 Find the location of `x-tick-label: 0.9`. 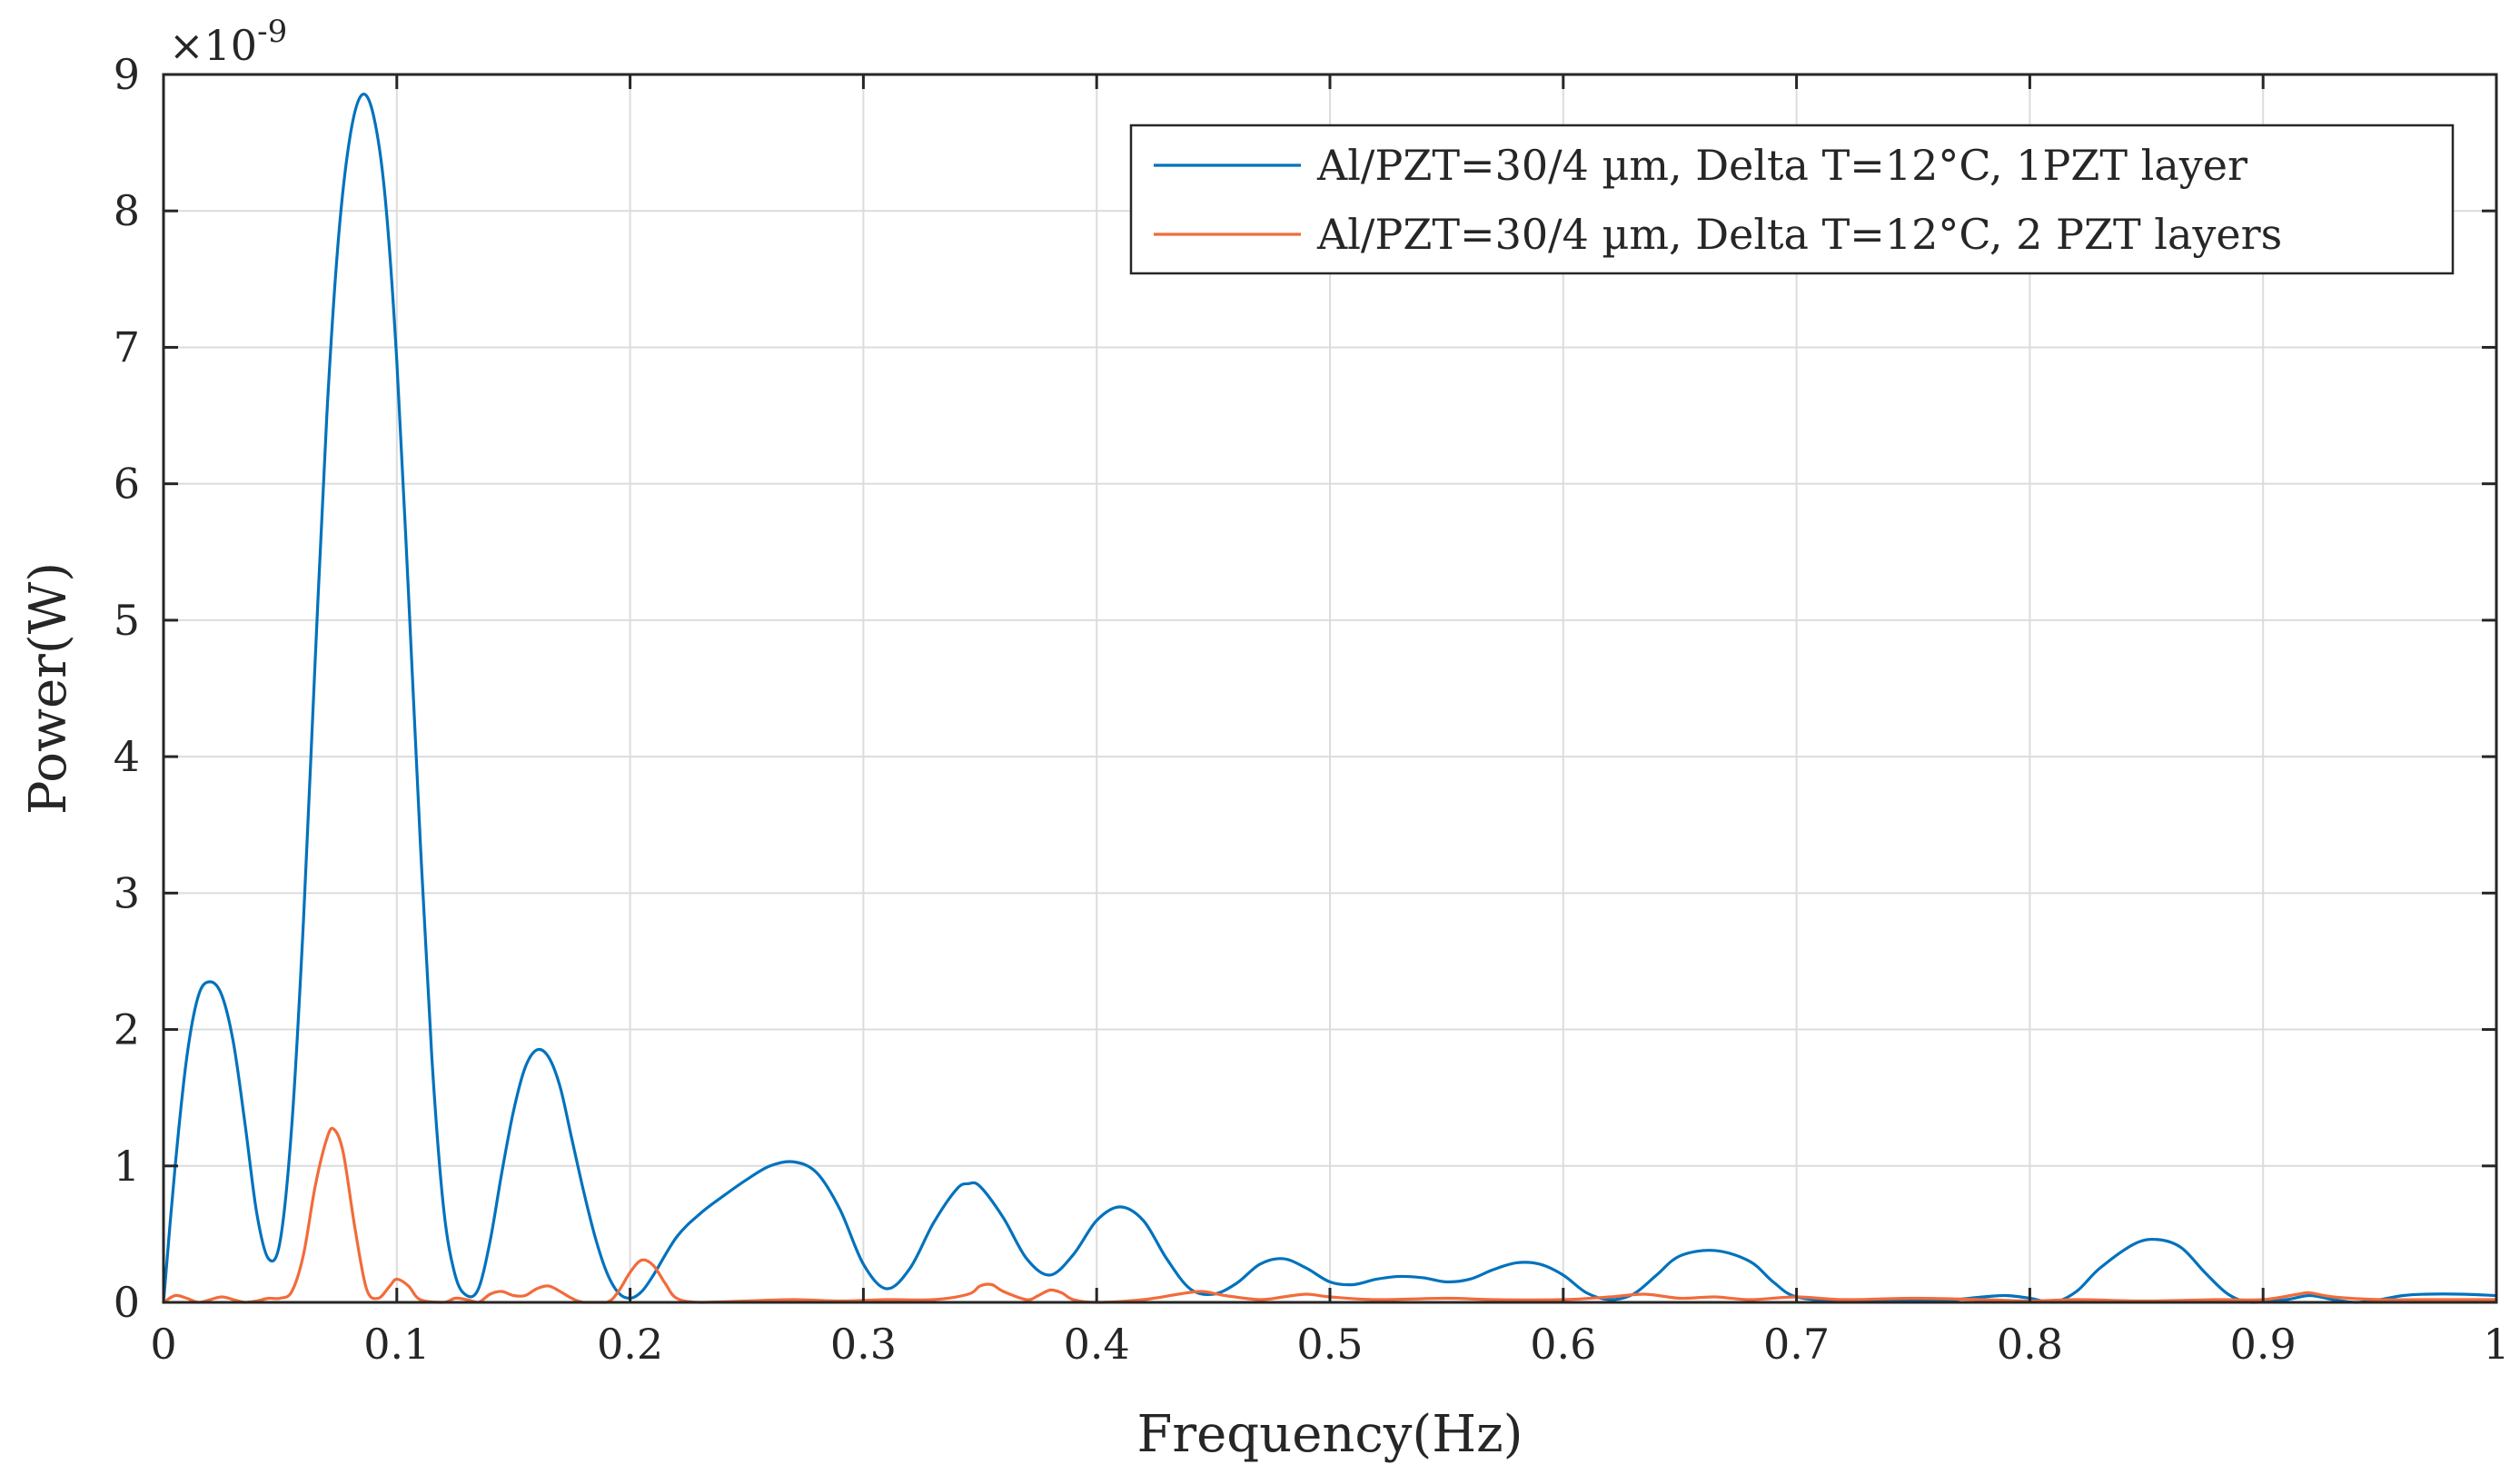

x-tick-label: 0.9 is located at coordinates (2263, 1344).